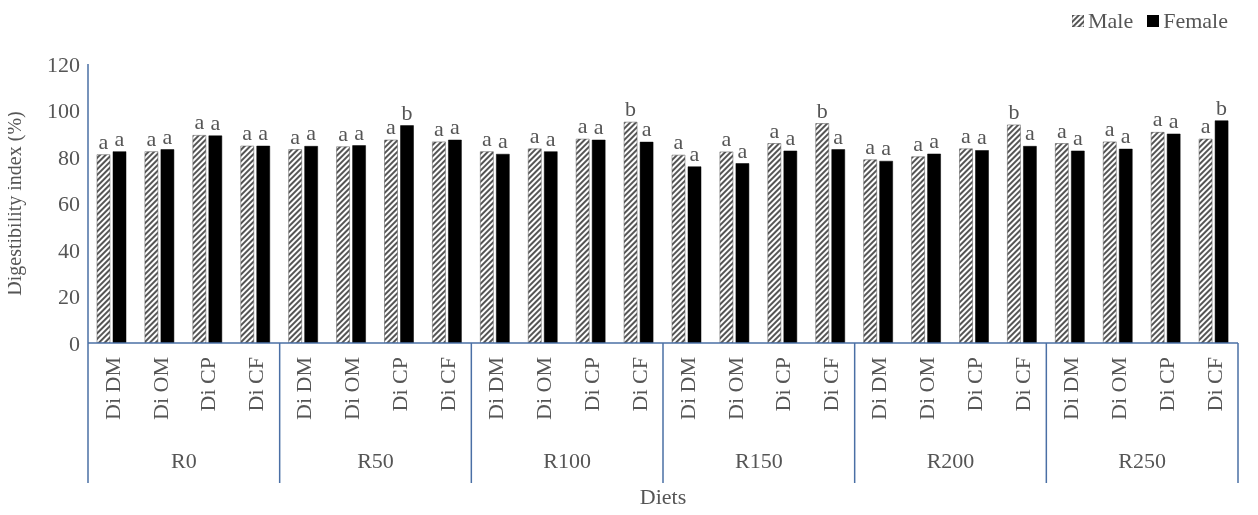 The width and height of the screenshot is (1258, 515). Describe the element at coordinates (758, 460) in the screenshot. I see `text: R150` at that location.